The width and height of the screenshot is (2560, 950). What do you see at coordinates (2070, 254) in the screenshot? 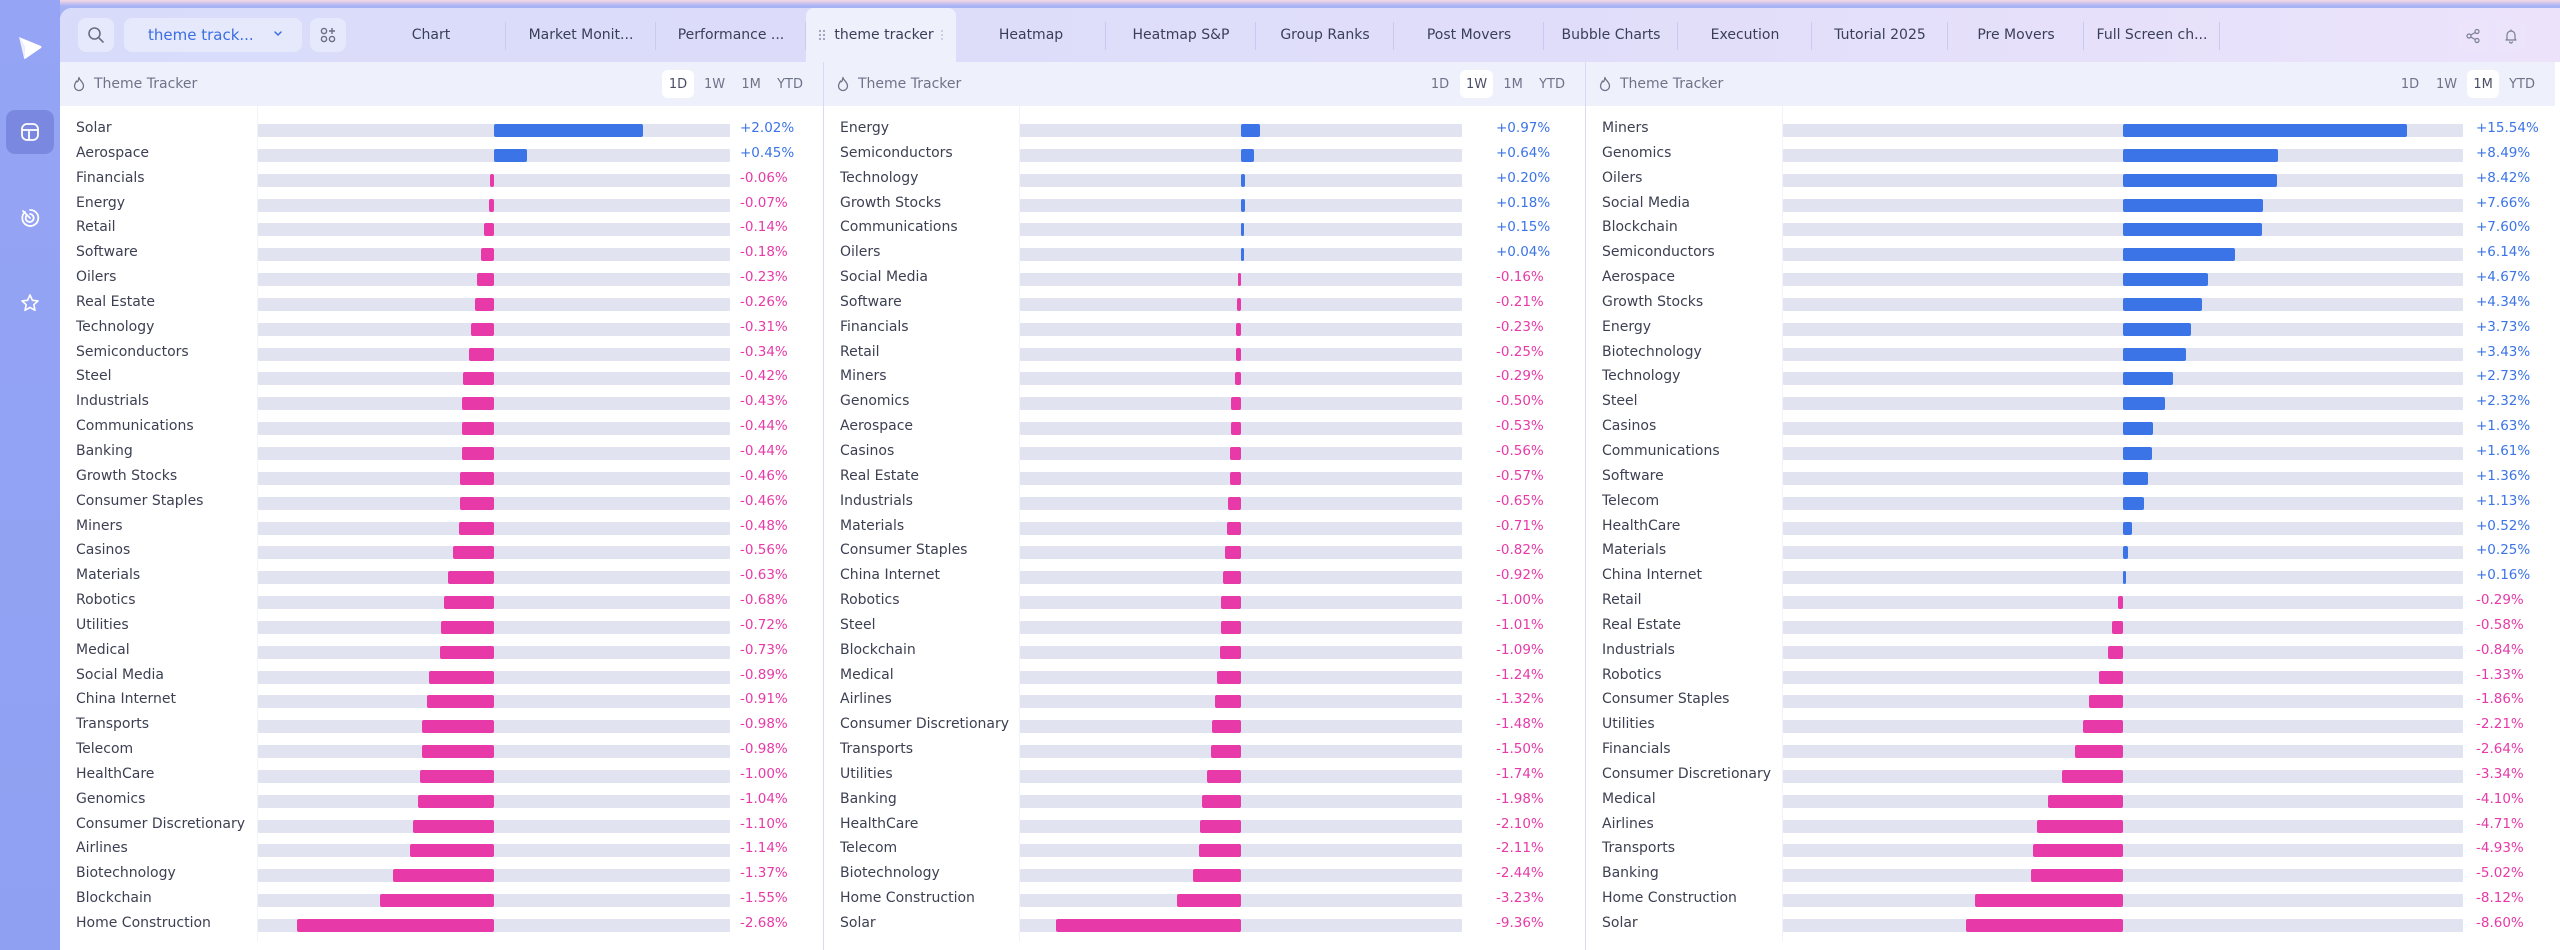
I see `theme-row: Semiconductors +6.14%` at bounding box center [2070, 254].